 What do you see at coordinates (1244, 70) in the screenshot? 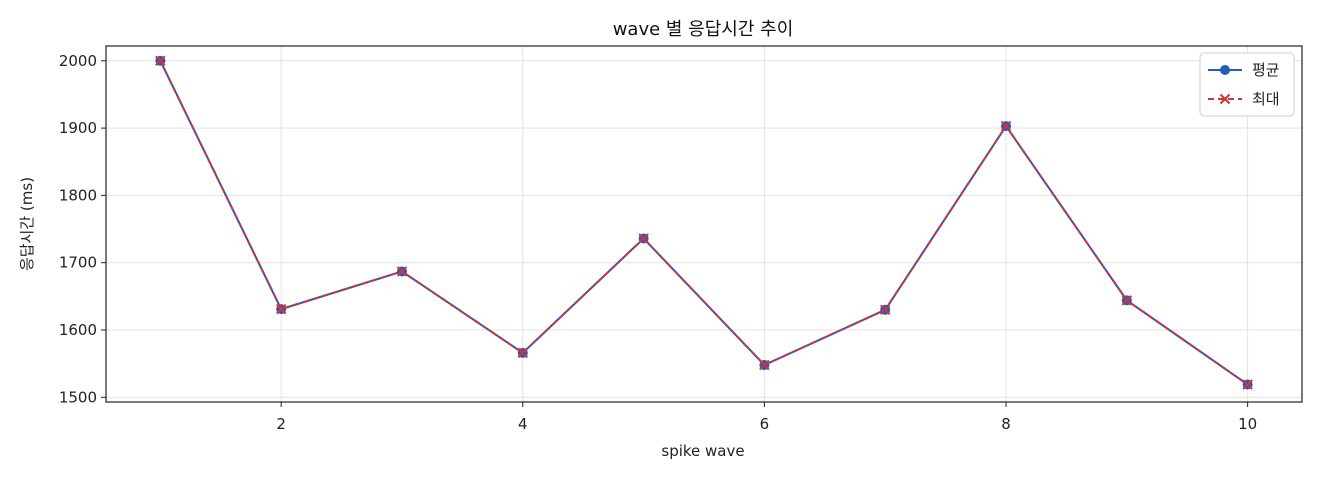
I see `legend-item-mean: 평균` at bounding box center [1244, 70].